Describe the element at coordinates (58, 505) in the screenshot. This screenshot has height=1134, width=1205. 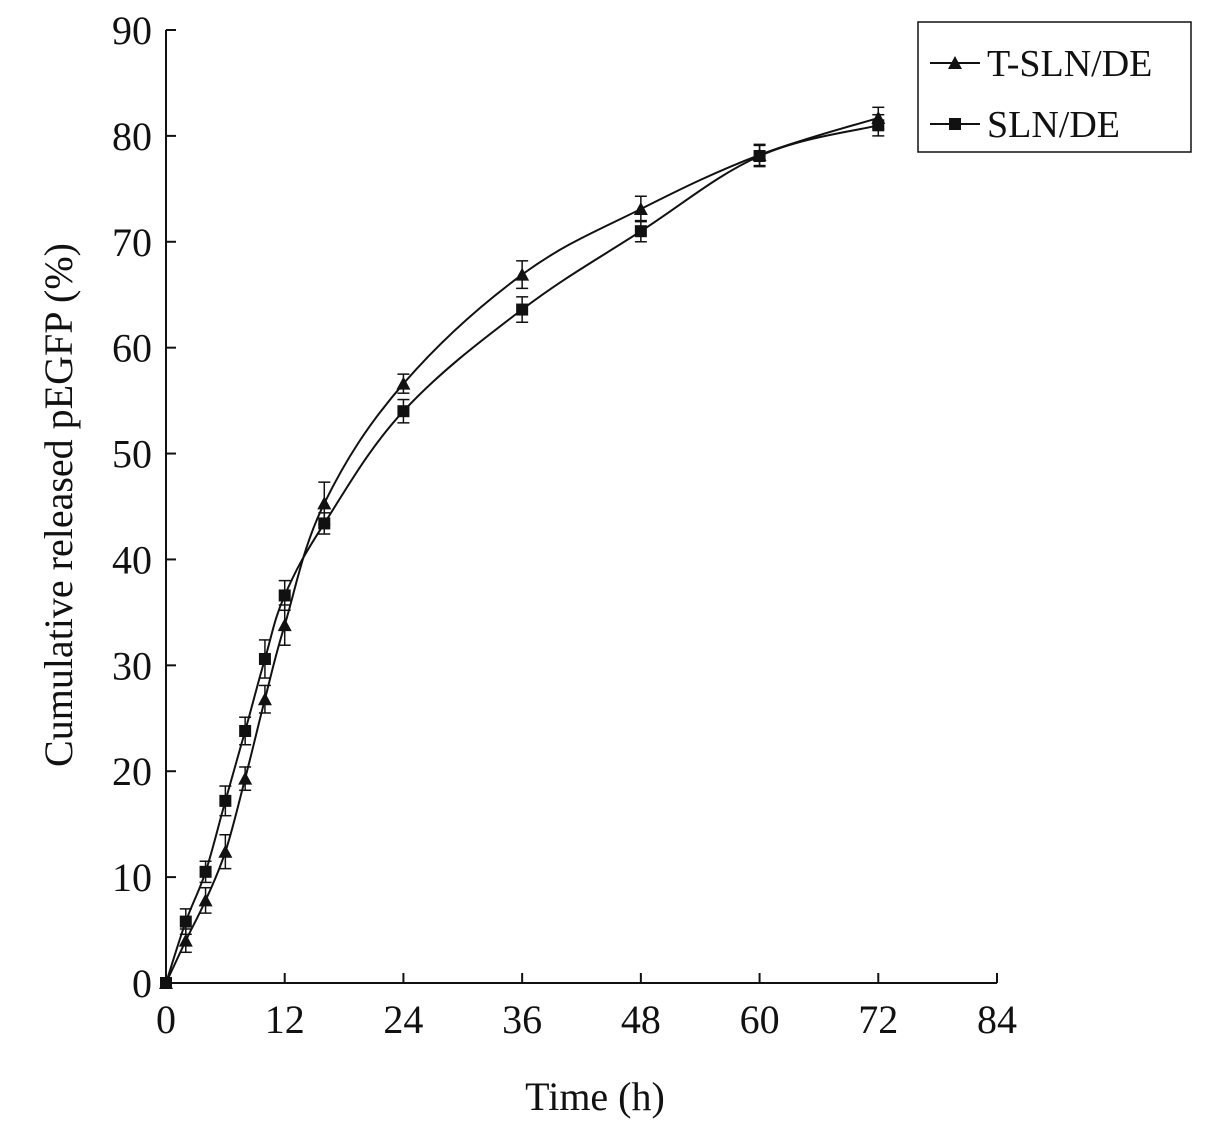
I see `y-axis-label: Cumulative released pEGFP (%)` at that location.